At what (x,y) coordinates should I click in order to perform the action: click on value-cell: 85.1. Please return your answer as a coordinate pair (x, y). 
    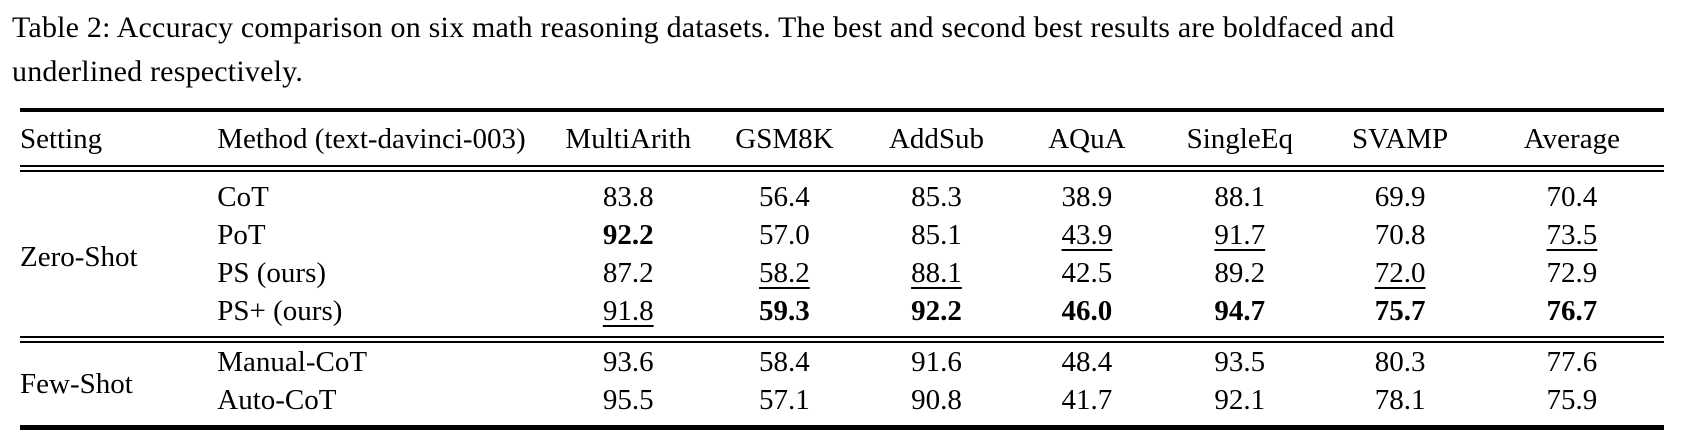
    Looking at the image, I should click on (936, 235).